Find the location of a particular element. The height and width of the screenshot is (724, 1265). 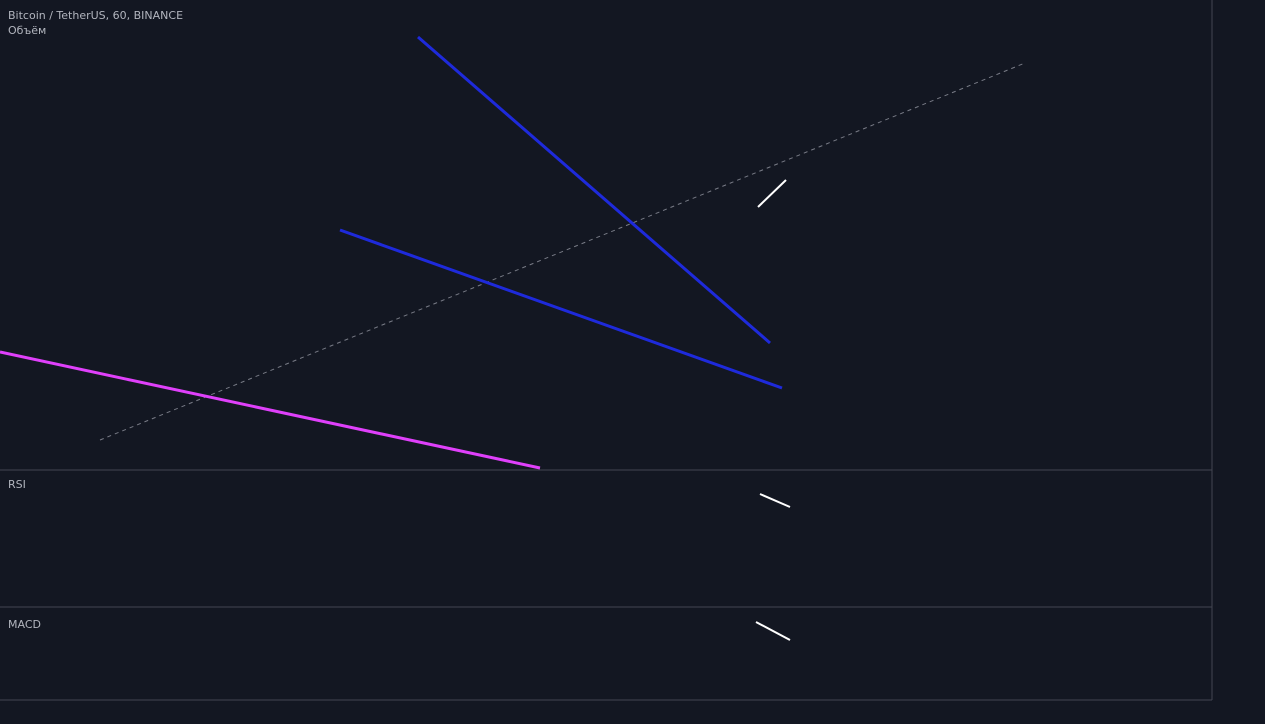

symbol-title: Bitcoin / TetherUS, 60, BINANCE is located at coordinates (95, 15).